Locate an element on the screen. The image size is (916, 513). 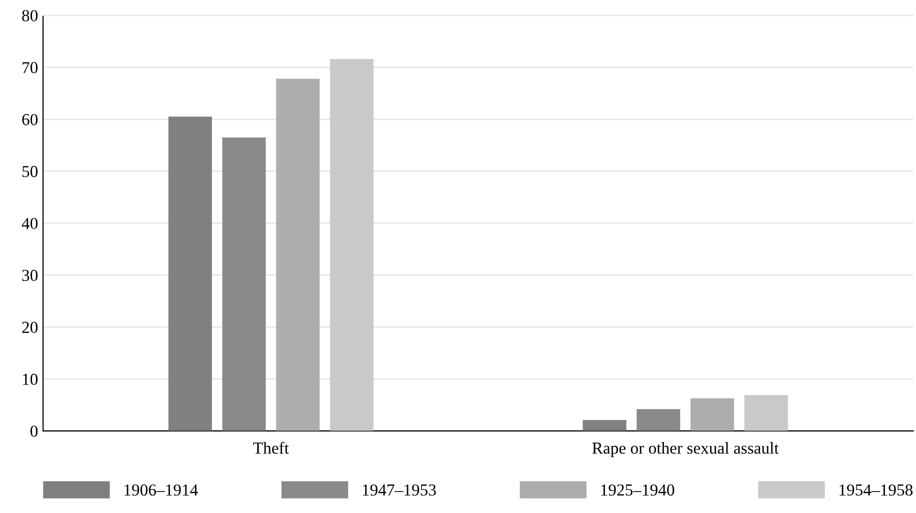
legend-label: 1906–1914 is located at coordinates (161, 490).